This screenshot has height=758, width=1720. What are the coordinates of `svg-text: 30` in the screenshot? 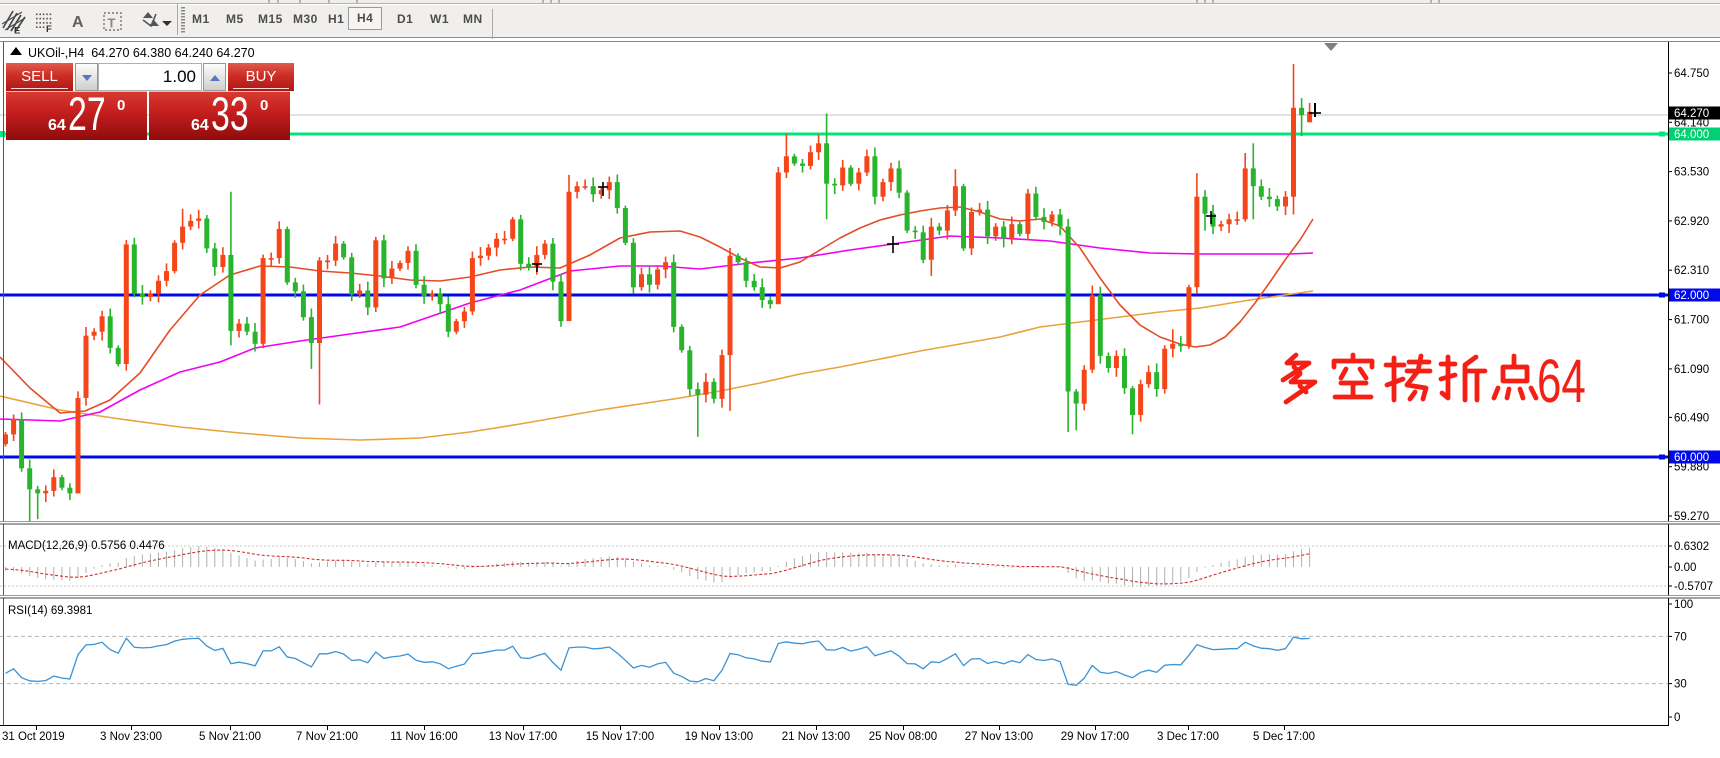 It's located at (1680, 685).